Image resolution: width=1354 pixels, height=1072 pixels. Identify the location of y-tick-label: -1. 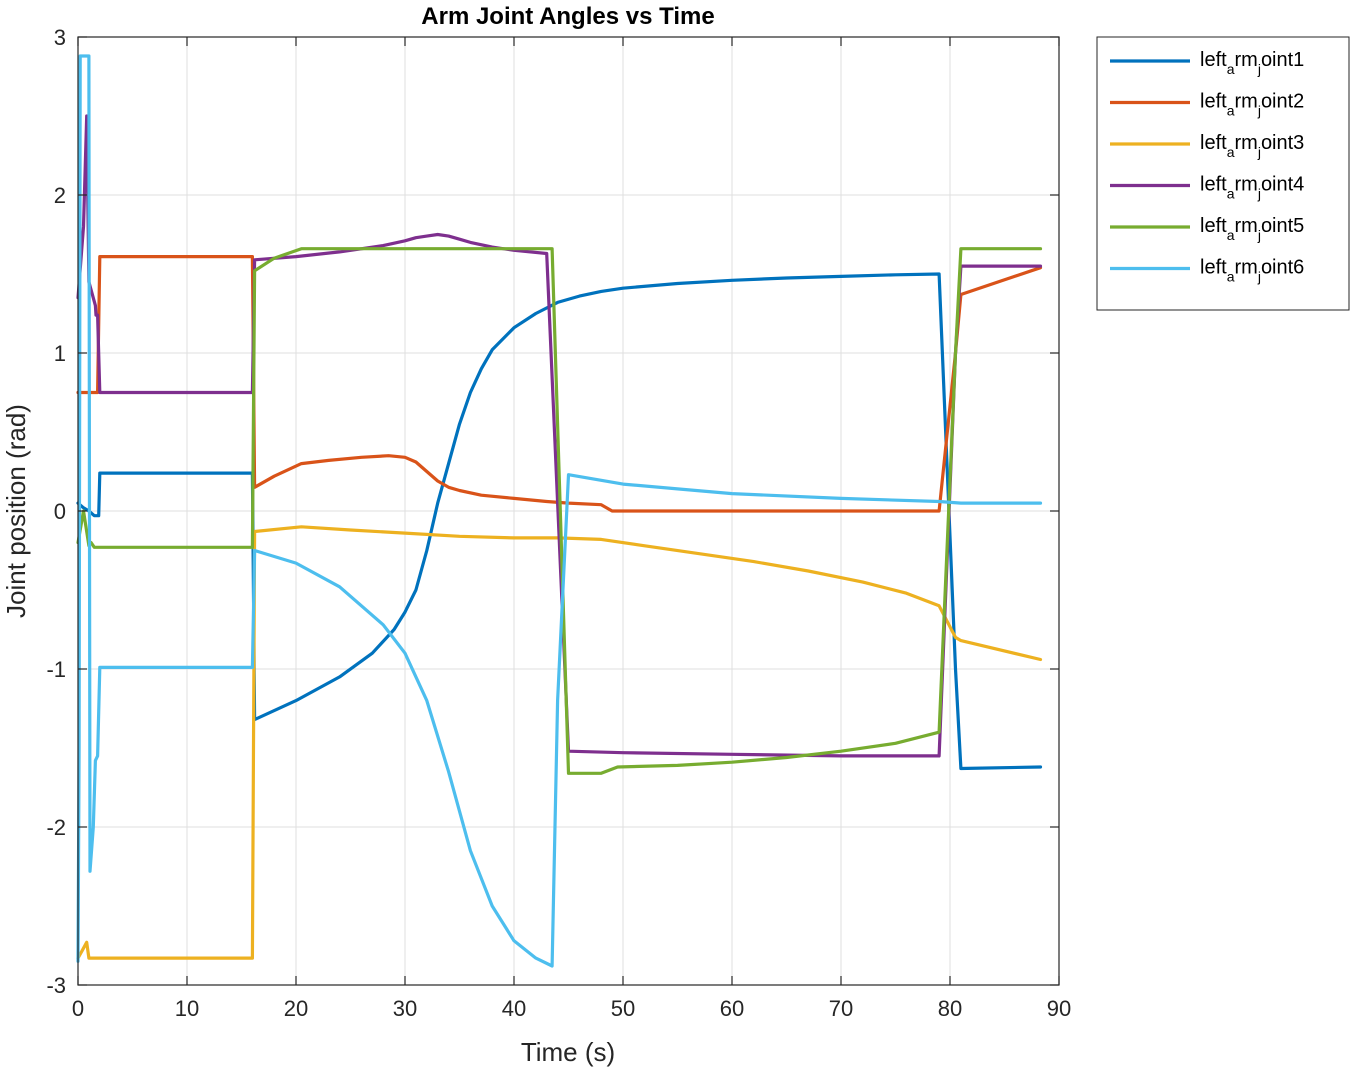
(56, 669).